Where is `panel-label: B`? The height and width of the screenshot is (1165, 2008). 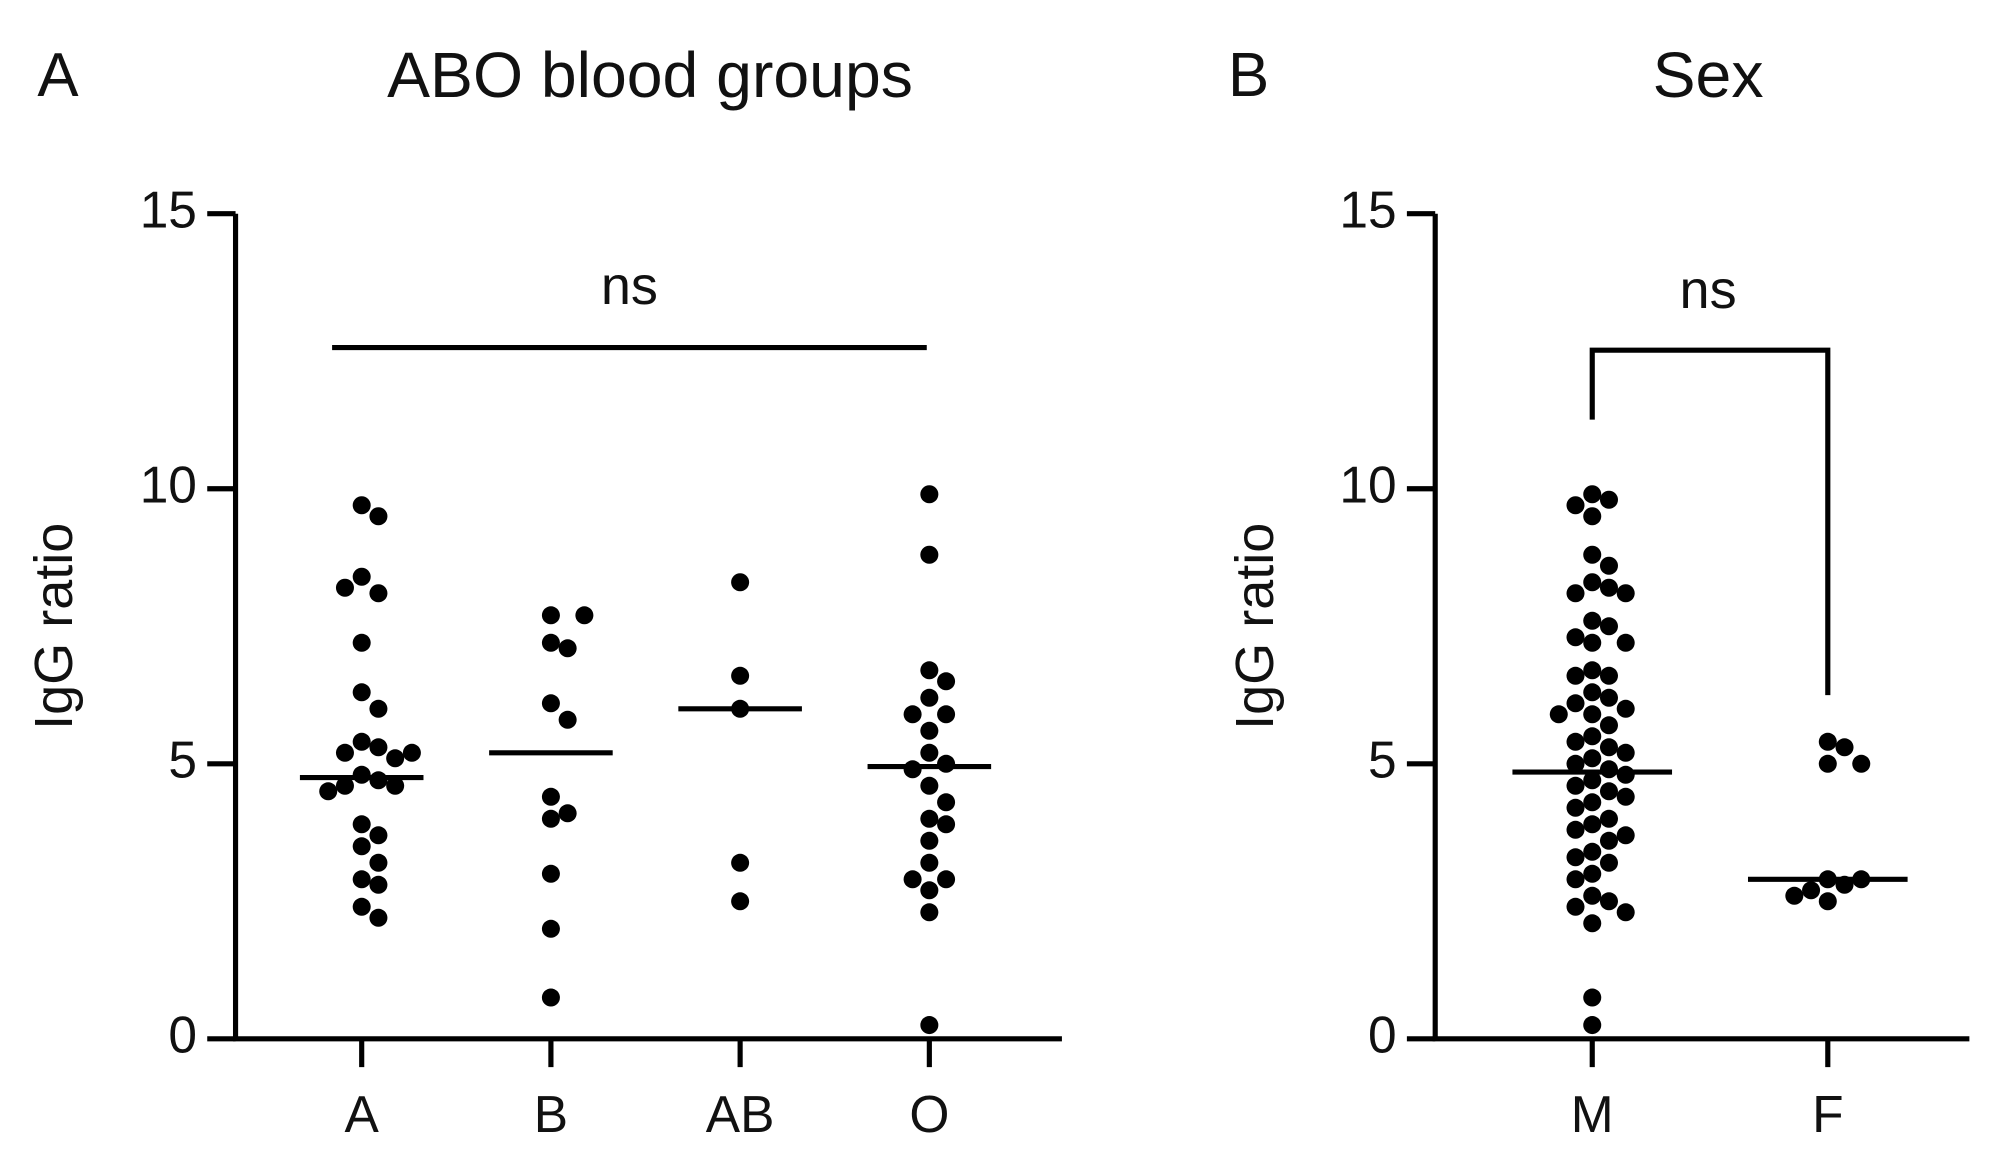
panel-label: B is located at coordinates (1248, 75).